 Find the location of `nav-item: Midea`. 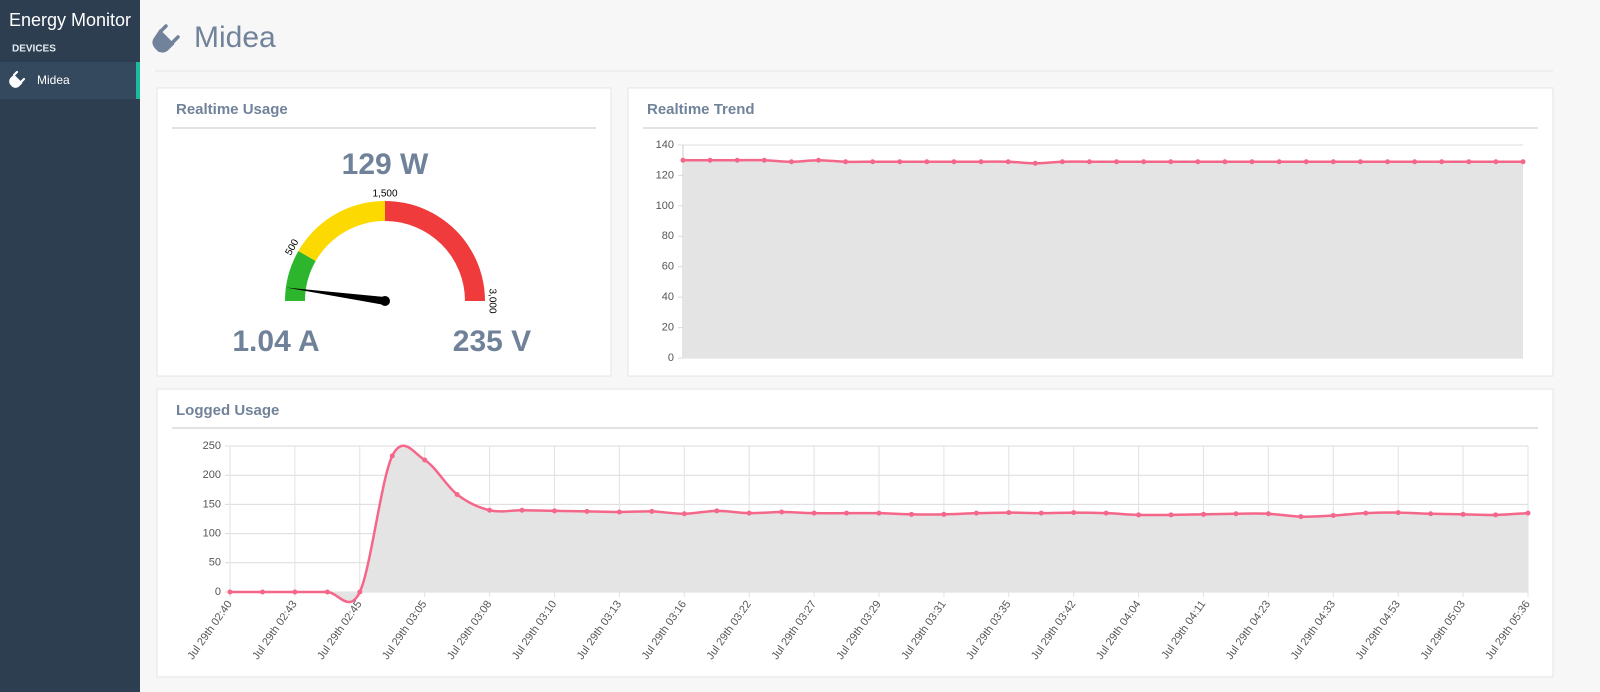

nav-item: Midea is located at coordinates (70, 80).